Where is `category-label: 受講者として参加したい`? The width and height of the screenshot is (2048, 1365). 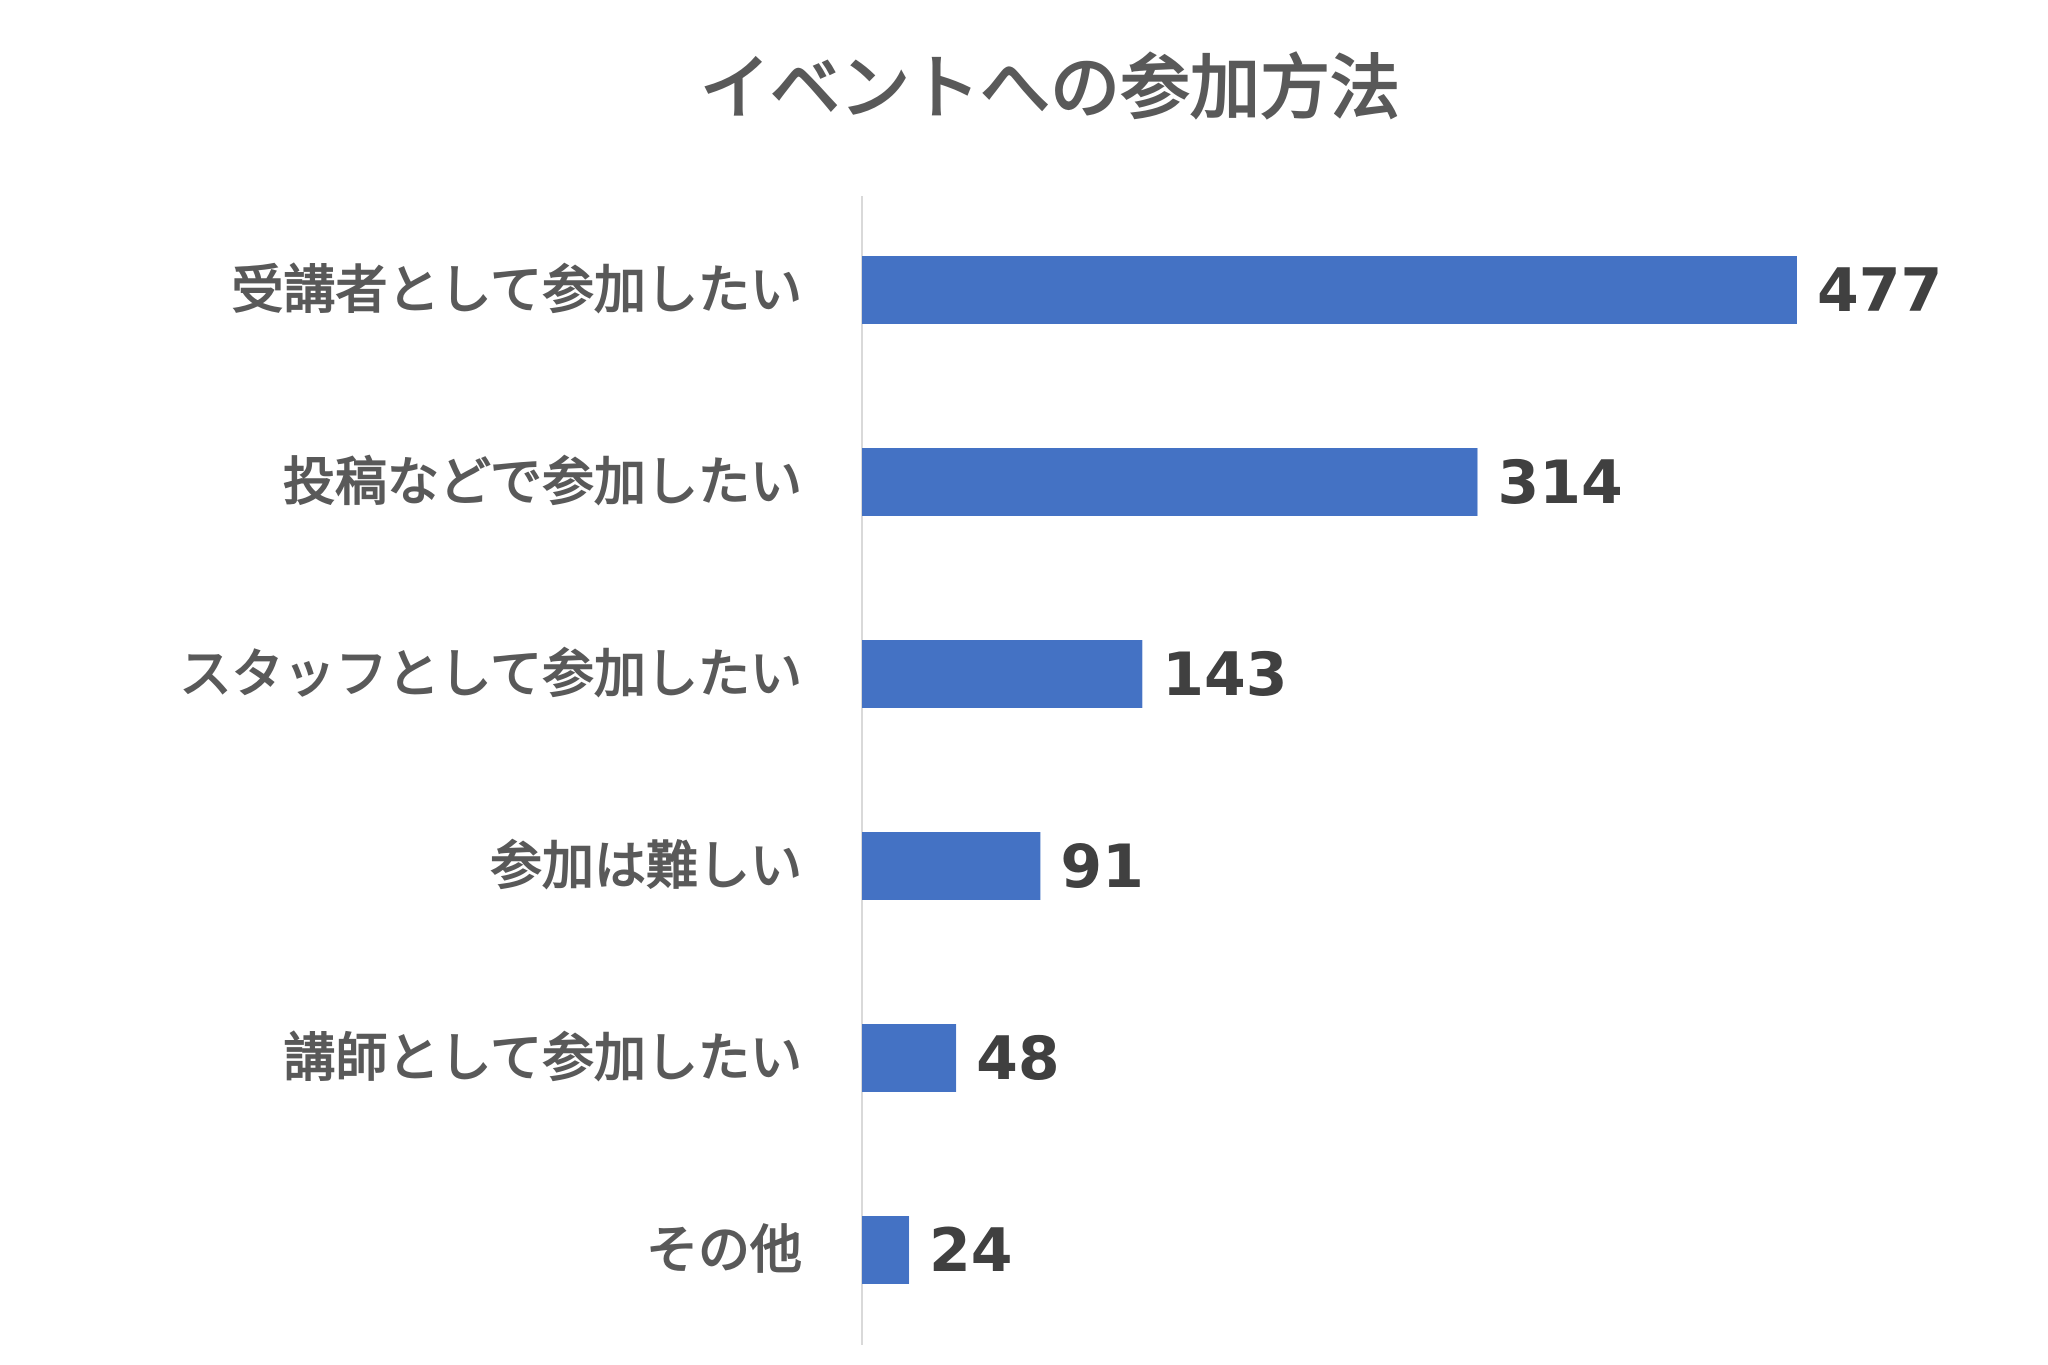
category-label: 受講者として参加したい is located at coordinates (517, 291).